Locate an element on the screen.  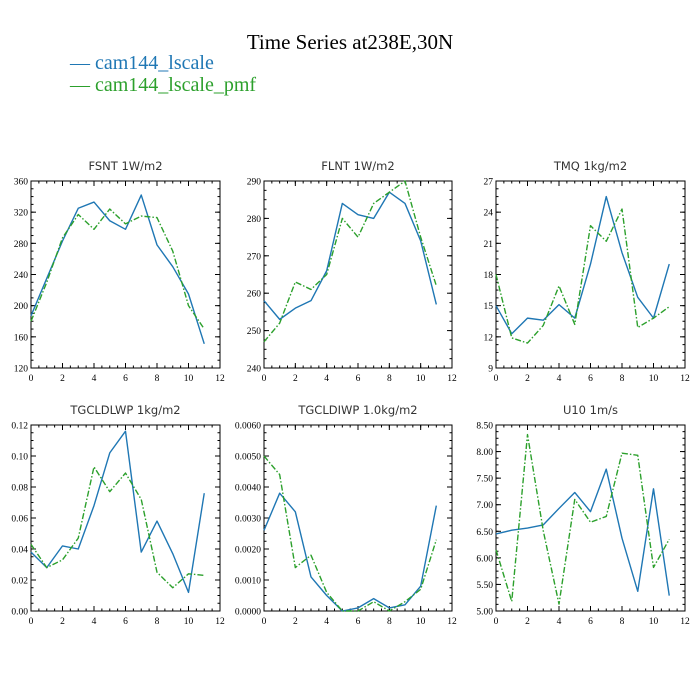
panel-title: FLNT 1W/m2 is located at coordinates (357, 166).